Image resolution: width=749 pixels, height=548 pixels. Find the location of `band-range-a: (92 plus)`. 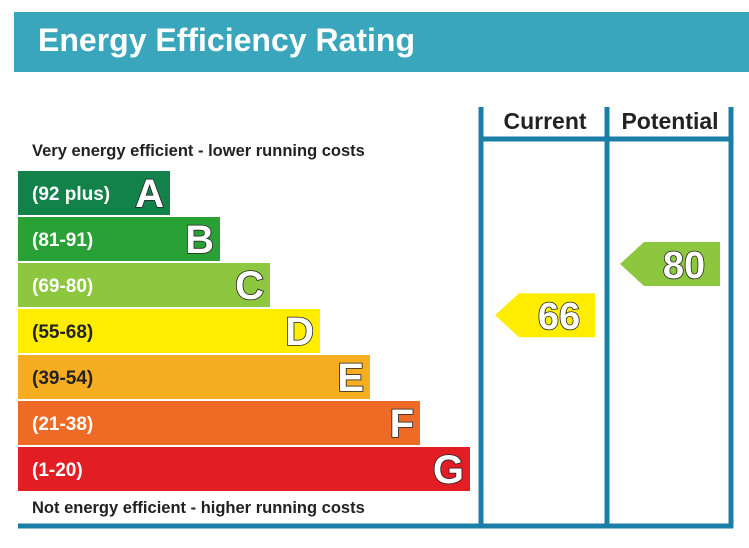

band-range-a: (92 plus) is located at coordinates (71, 194).